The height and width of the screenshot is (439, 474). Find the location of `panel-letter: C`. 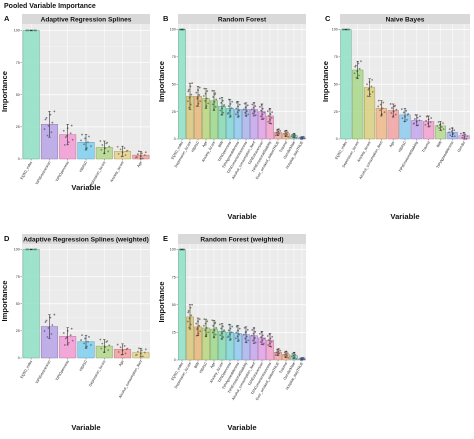

panel-letter: C is located at coordinates (328, 18).